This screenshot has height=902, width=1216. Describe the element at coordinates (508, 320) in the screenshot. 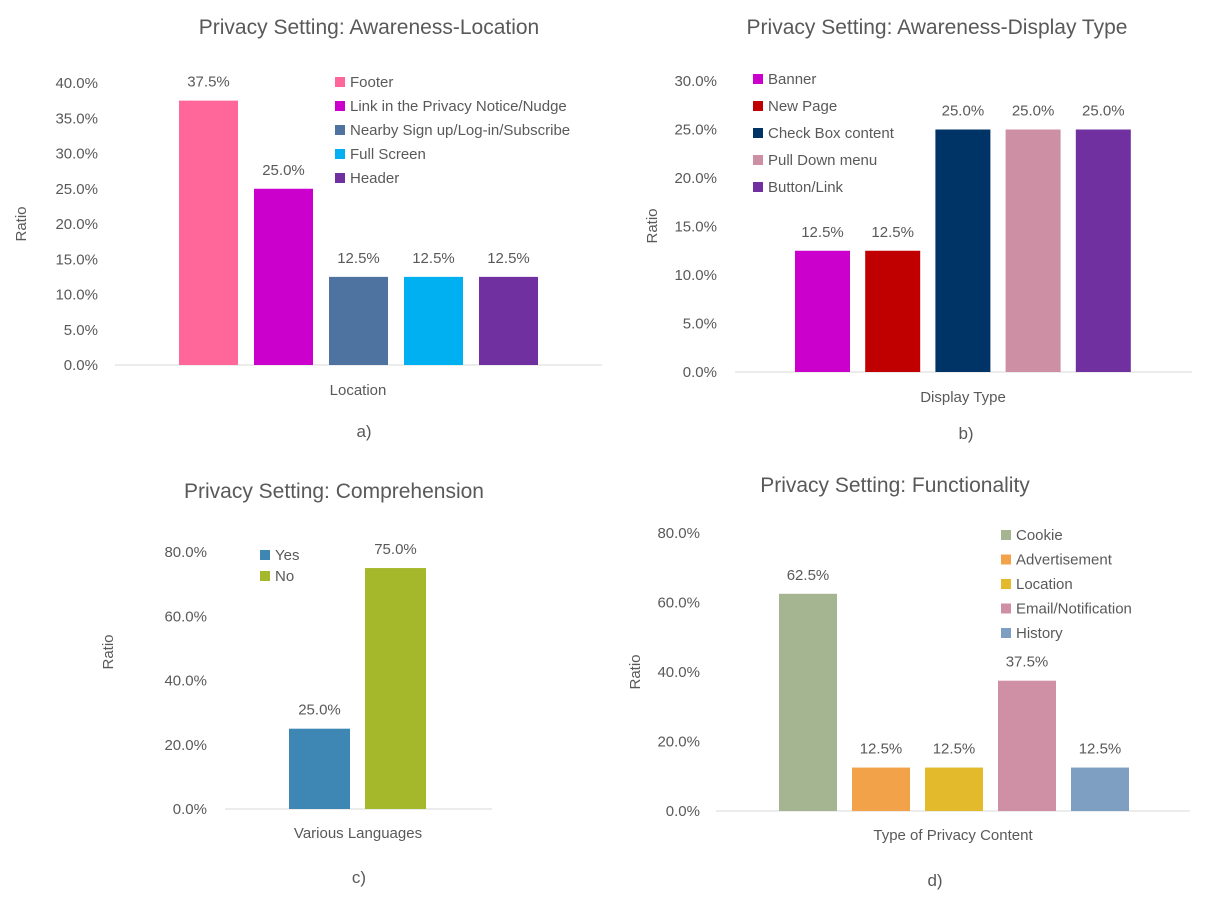

I see `bar-header` at that location.